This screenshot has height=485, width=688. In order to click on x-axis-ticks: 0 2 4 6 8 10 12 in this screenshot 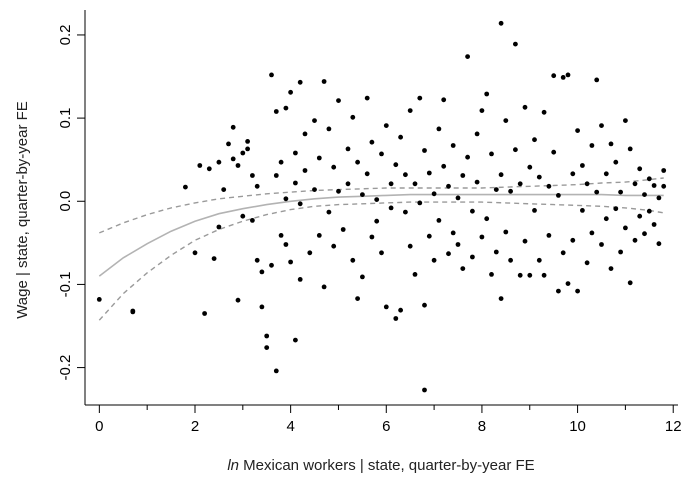, I will do `click(388, 420)`.